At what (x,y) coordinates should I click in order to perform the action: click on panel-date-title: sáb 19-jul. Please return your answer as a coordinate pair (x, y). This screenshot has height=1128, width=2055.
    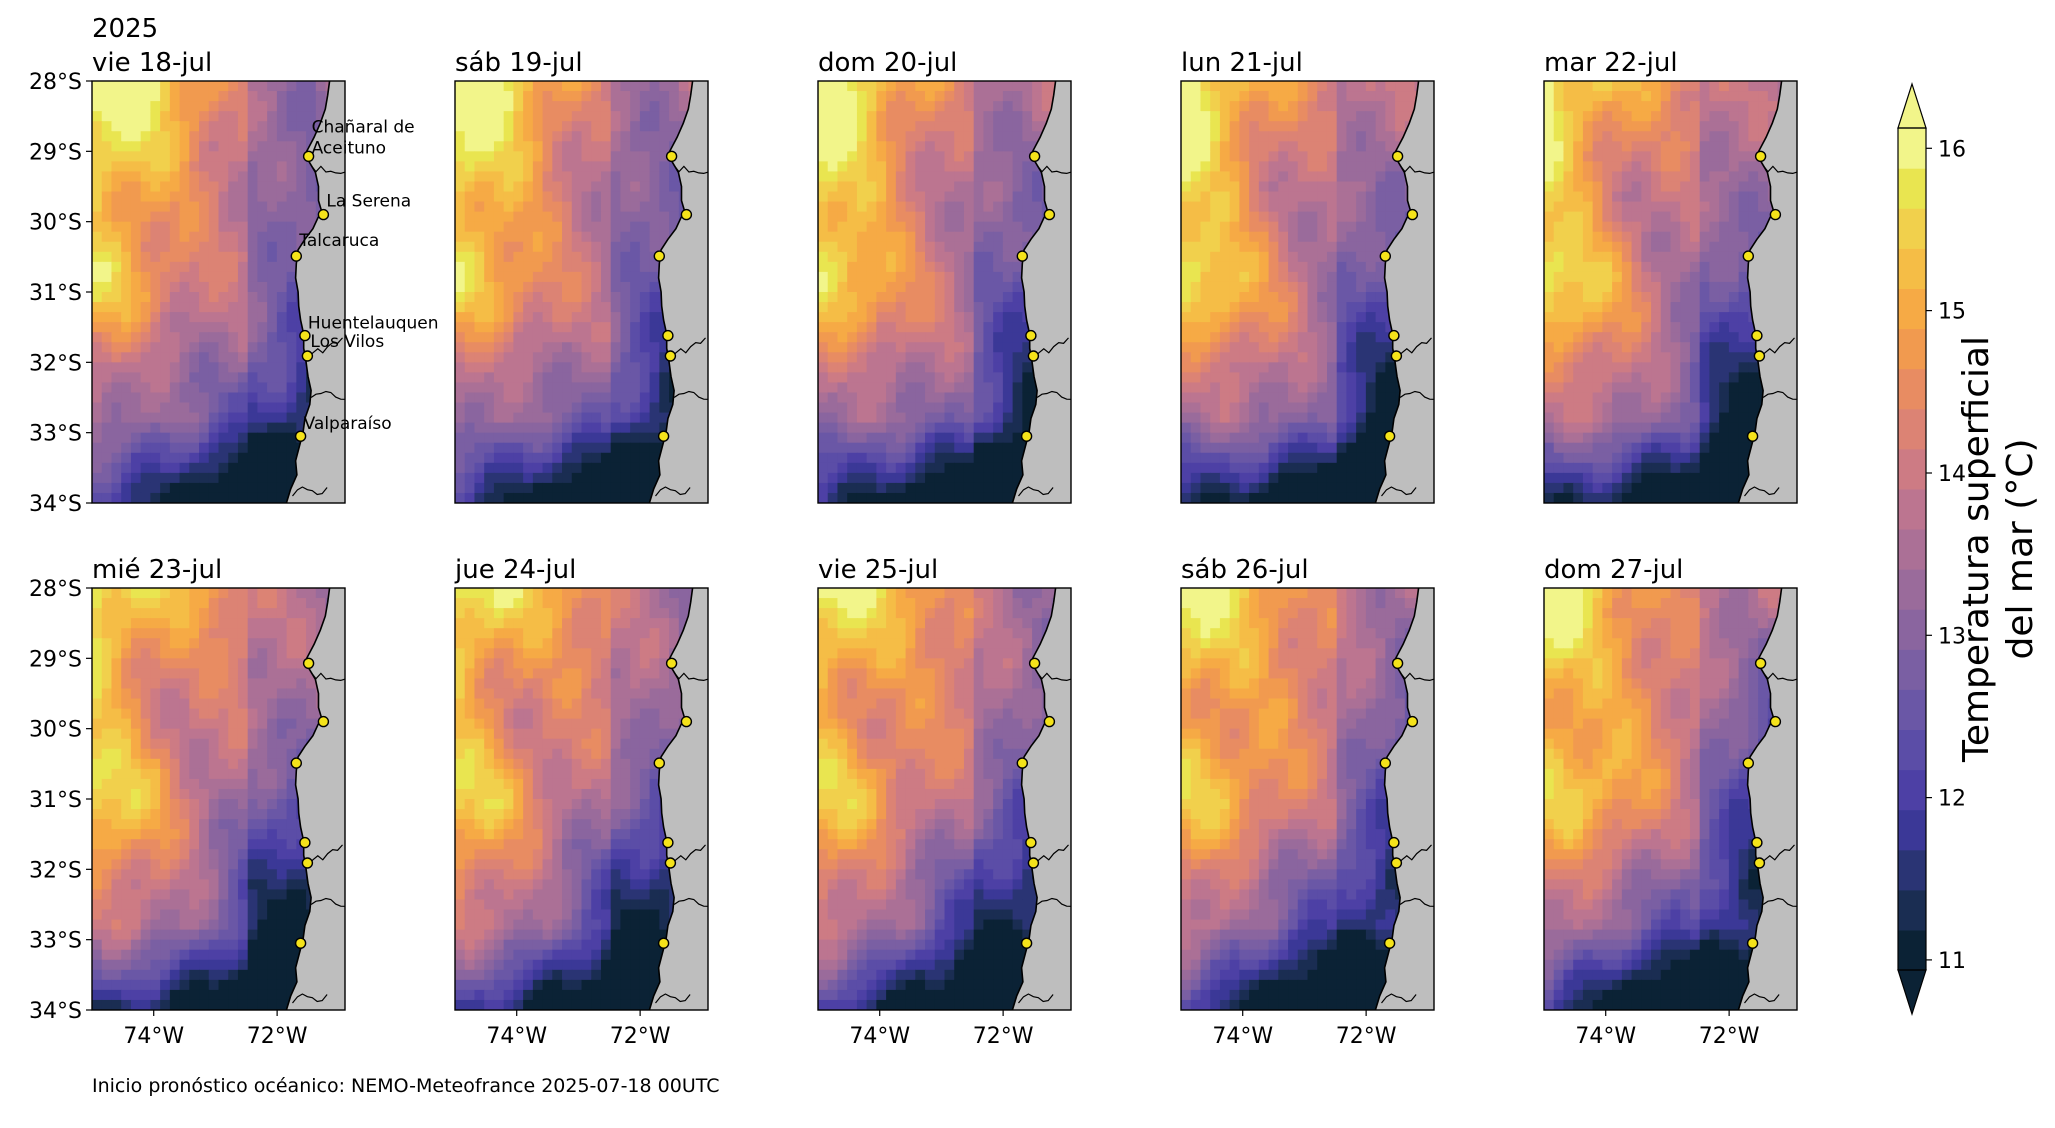
    Looking at the image, I should click on (519, 63).